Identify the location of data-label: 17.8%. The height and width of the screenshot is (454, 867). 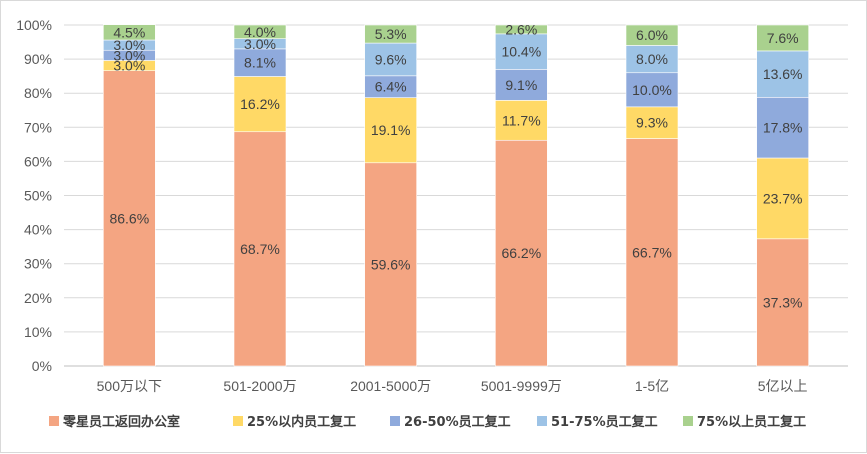
(783, 128).